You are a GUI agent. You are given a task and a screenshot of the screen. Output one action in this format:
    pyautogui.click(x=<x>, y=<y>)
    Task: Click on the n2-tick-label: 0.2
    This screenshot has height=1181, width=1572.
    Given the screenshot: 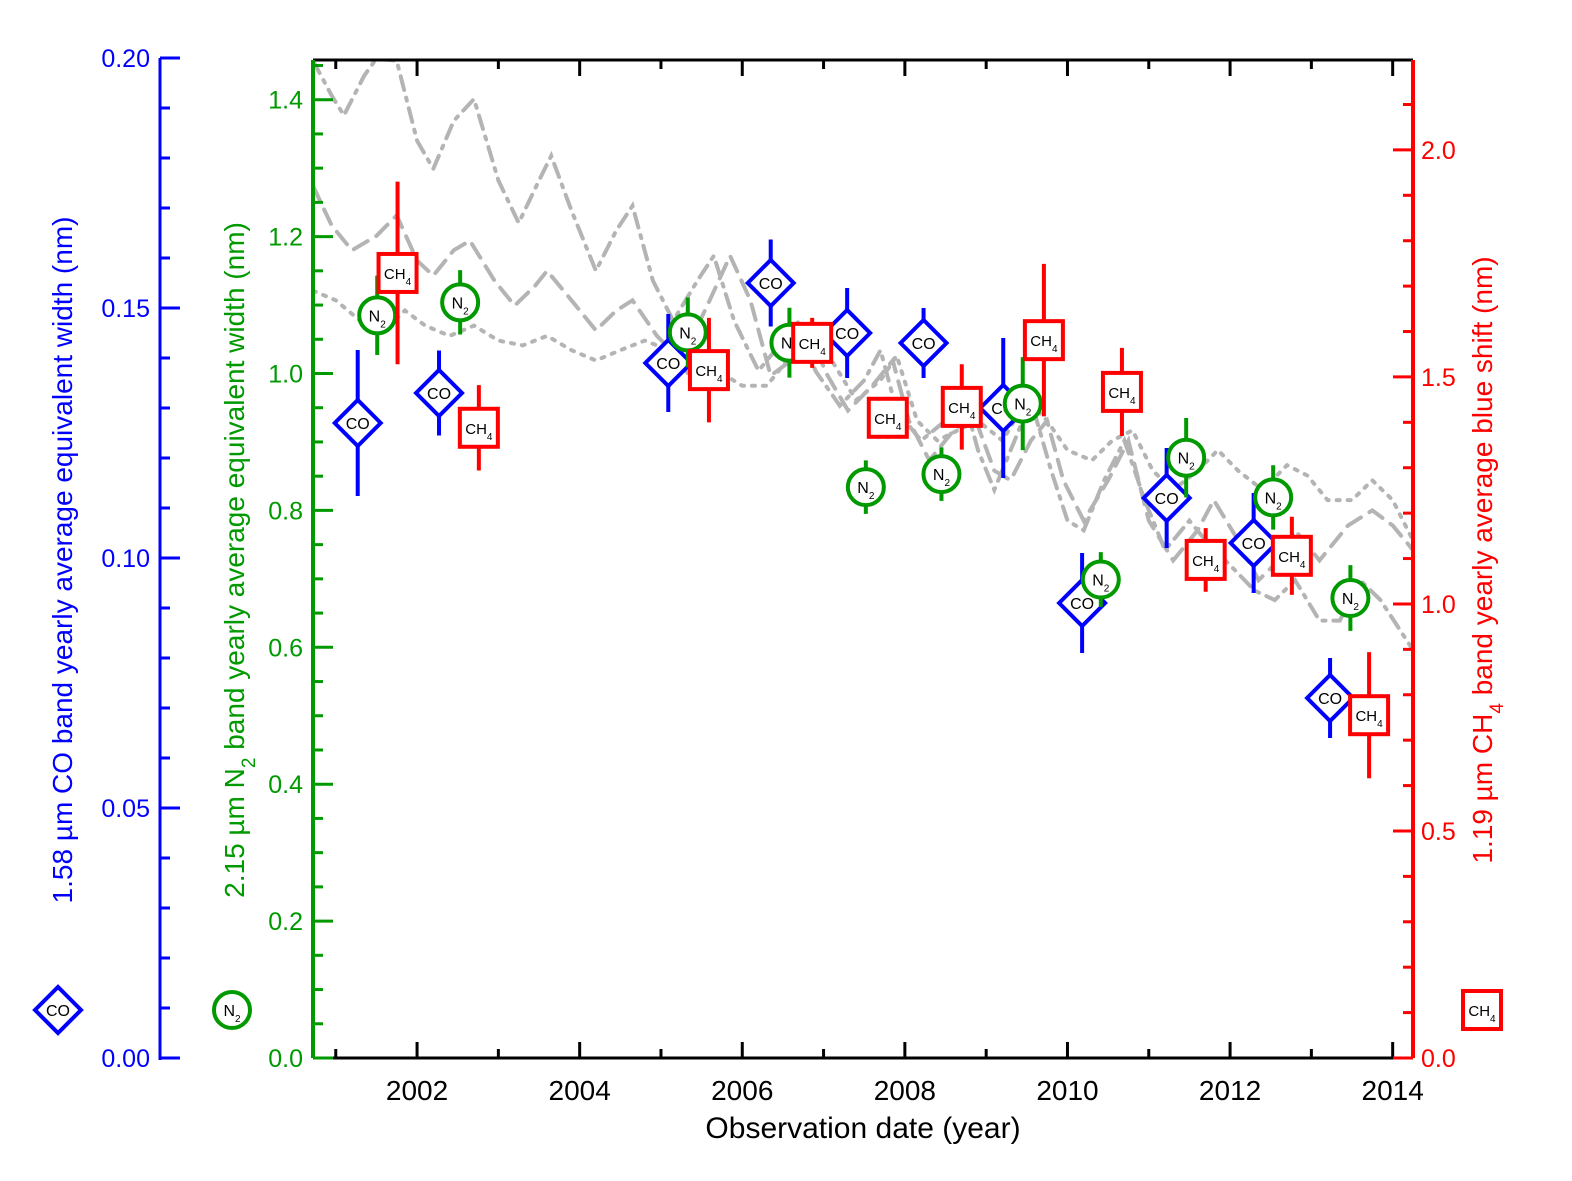 What is the action you would take?
    pyautogui.click(x=285, y=922)
    